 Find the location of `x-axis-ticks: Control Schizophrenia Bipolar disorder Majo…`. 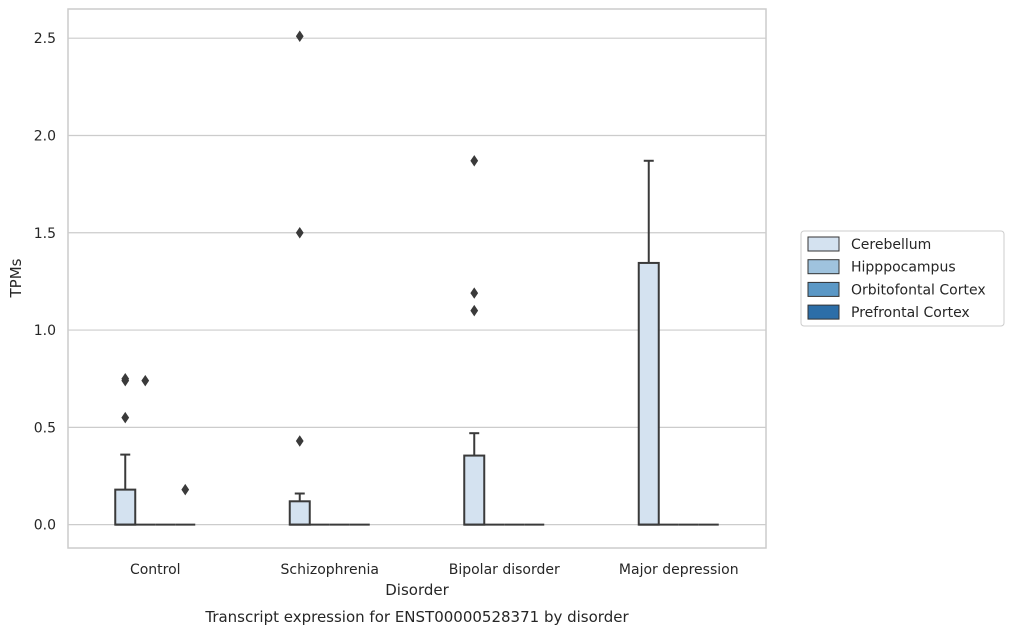

x-axis-ticks: Control Schizophrenia Bipolar disorder Majo… is located at coordinates (434, 570).